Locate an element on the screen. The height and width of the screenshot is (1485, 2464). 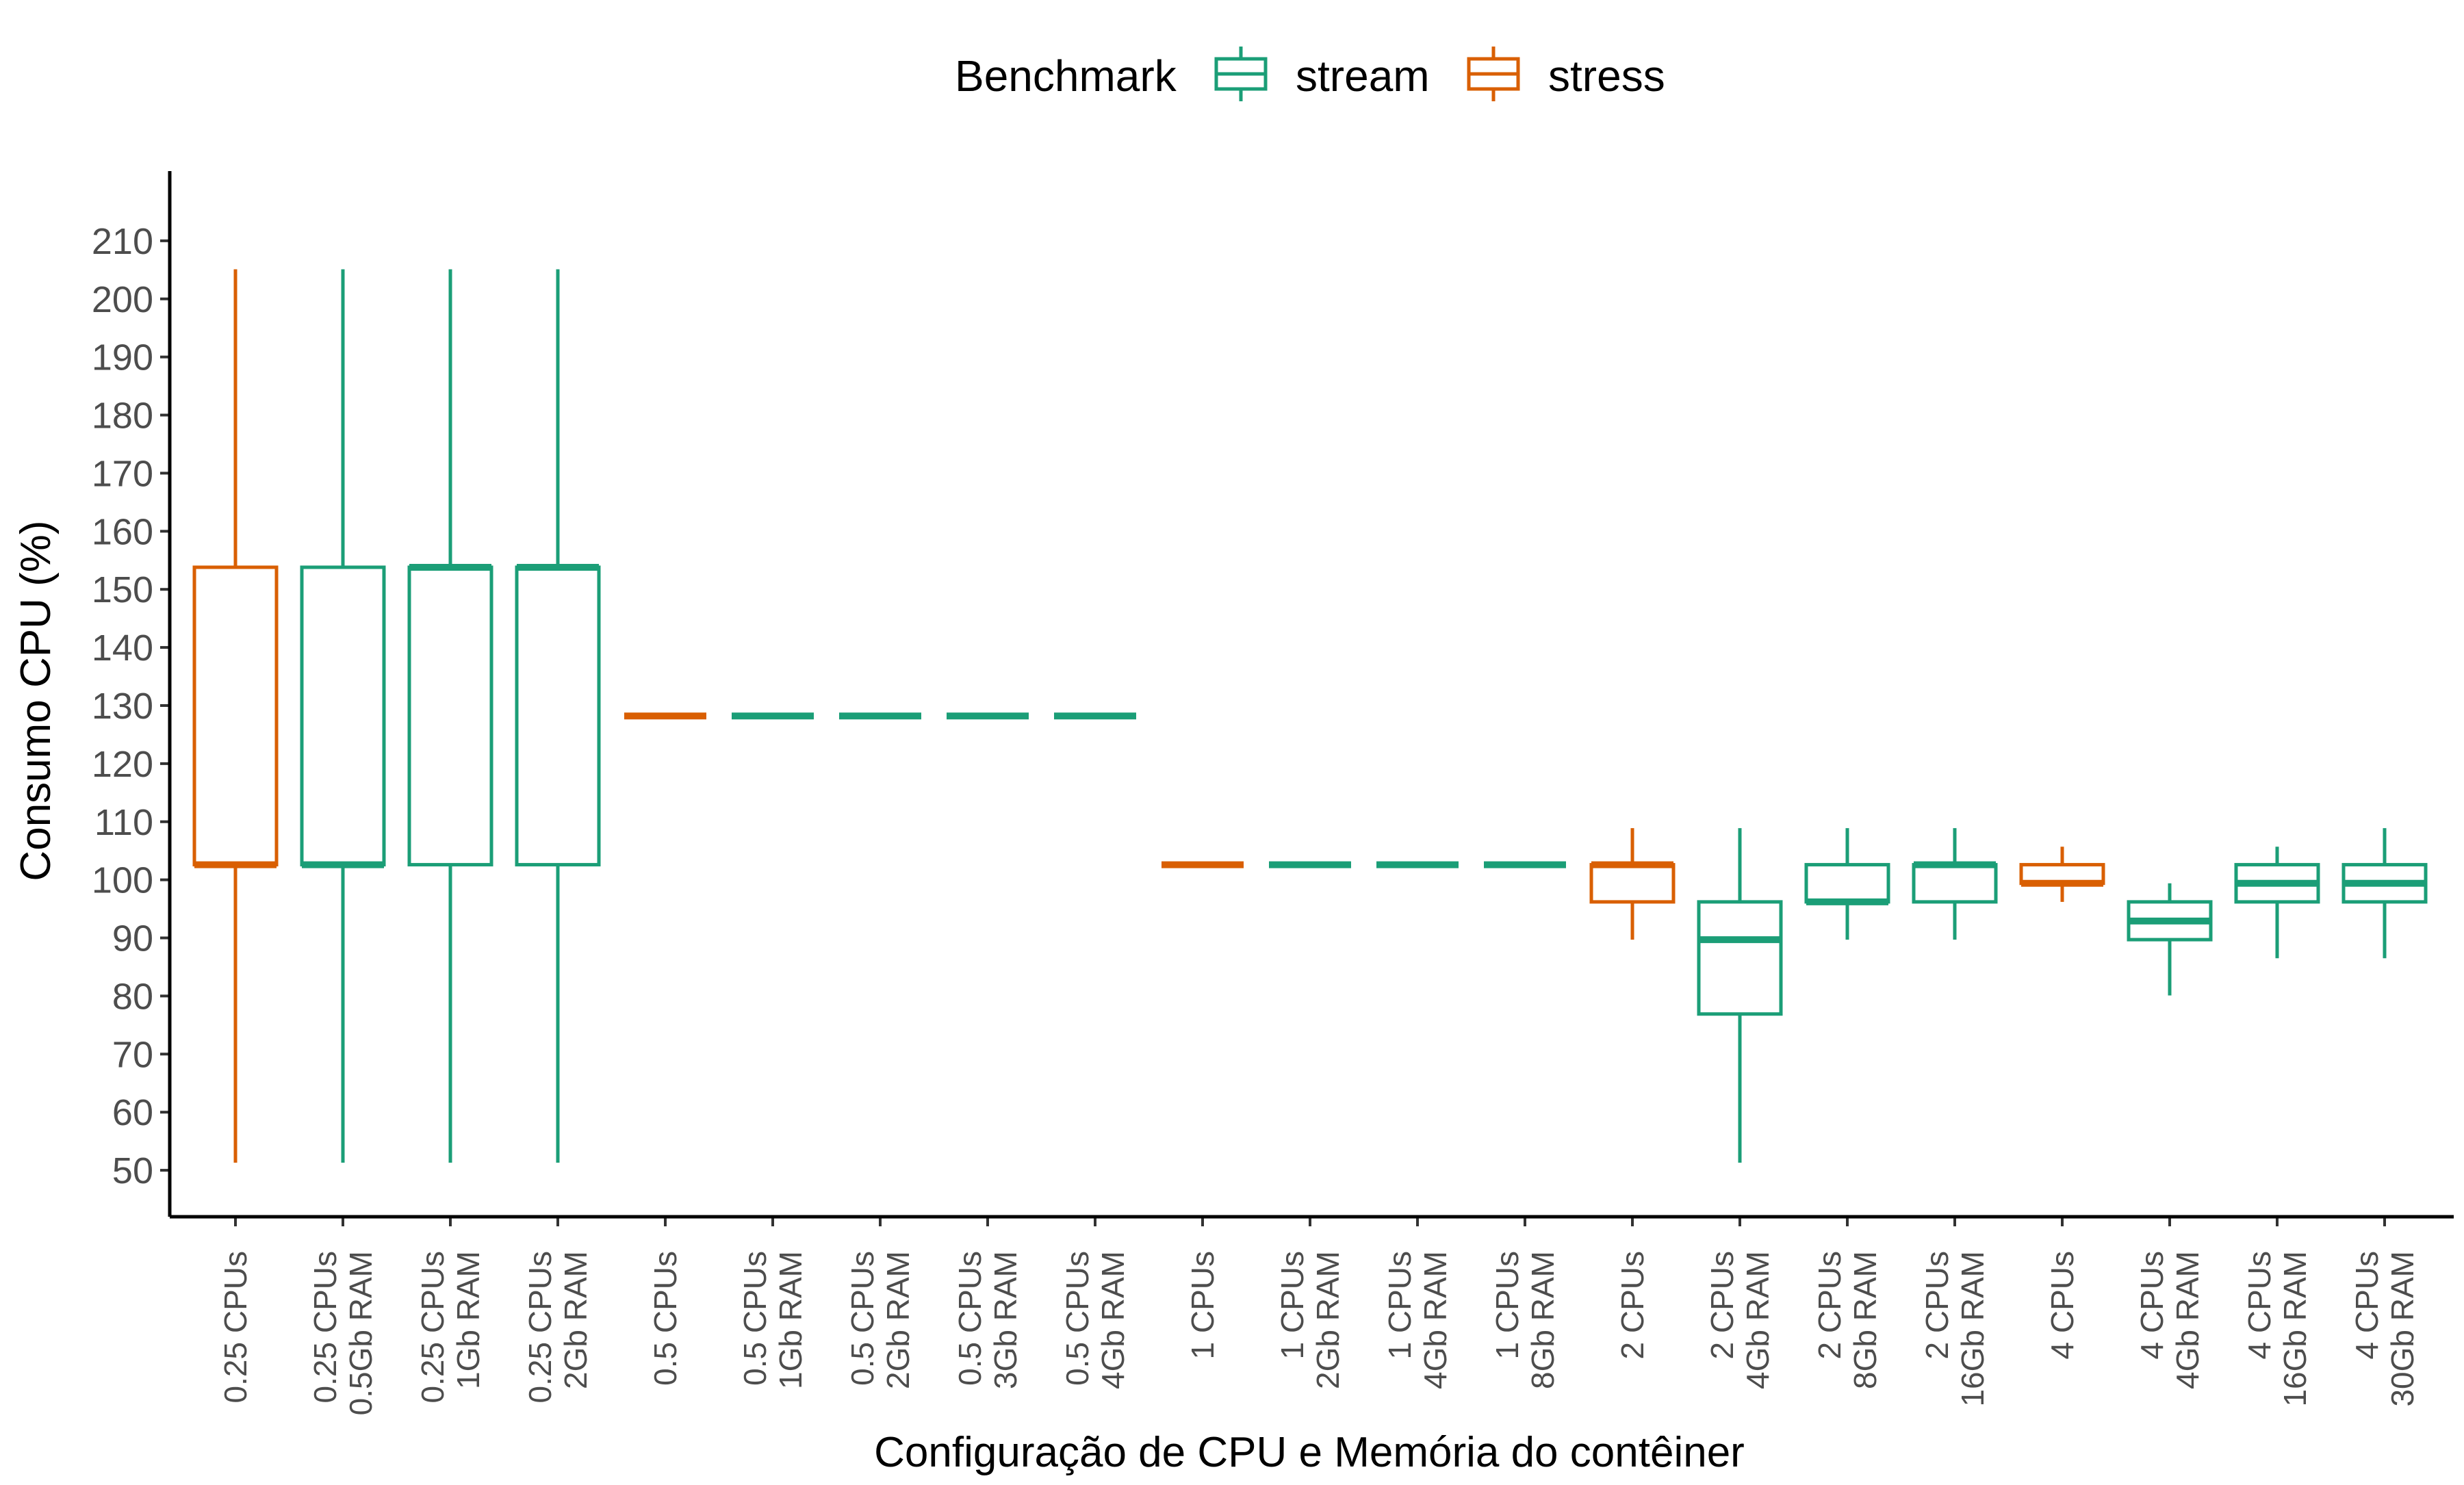
legend-title: Benchmark is located at coordinates (1066, 76).